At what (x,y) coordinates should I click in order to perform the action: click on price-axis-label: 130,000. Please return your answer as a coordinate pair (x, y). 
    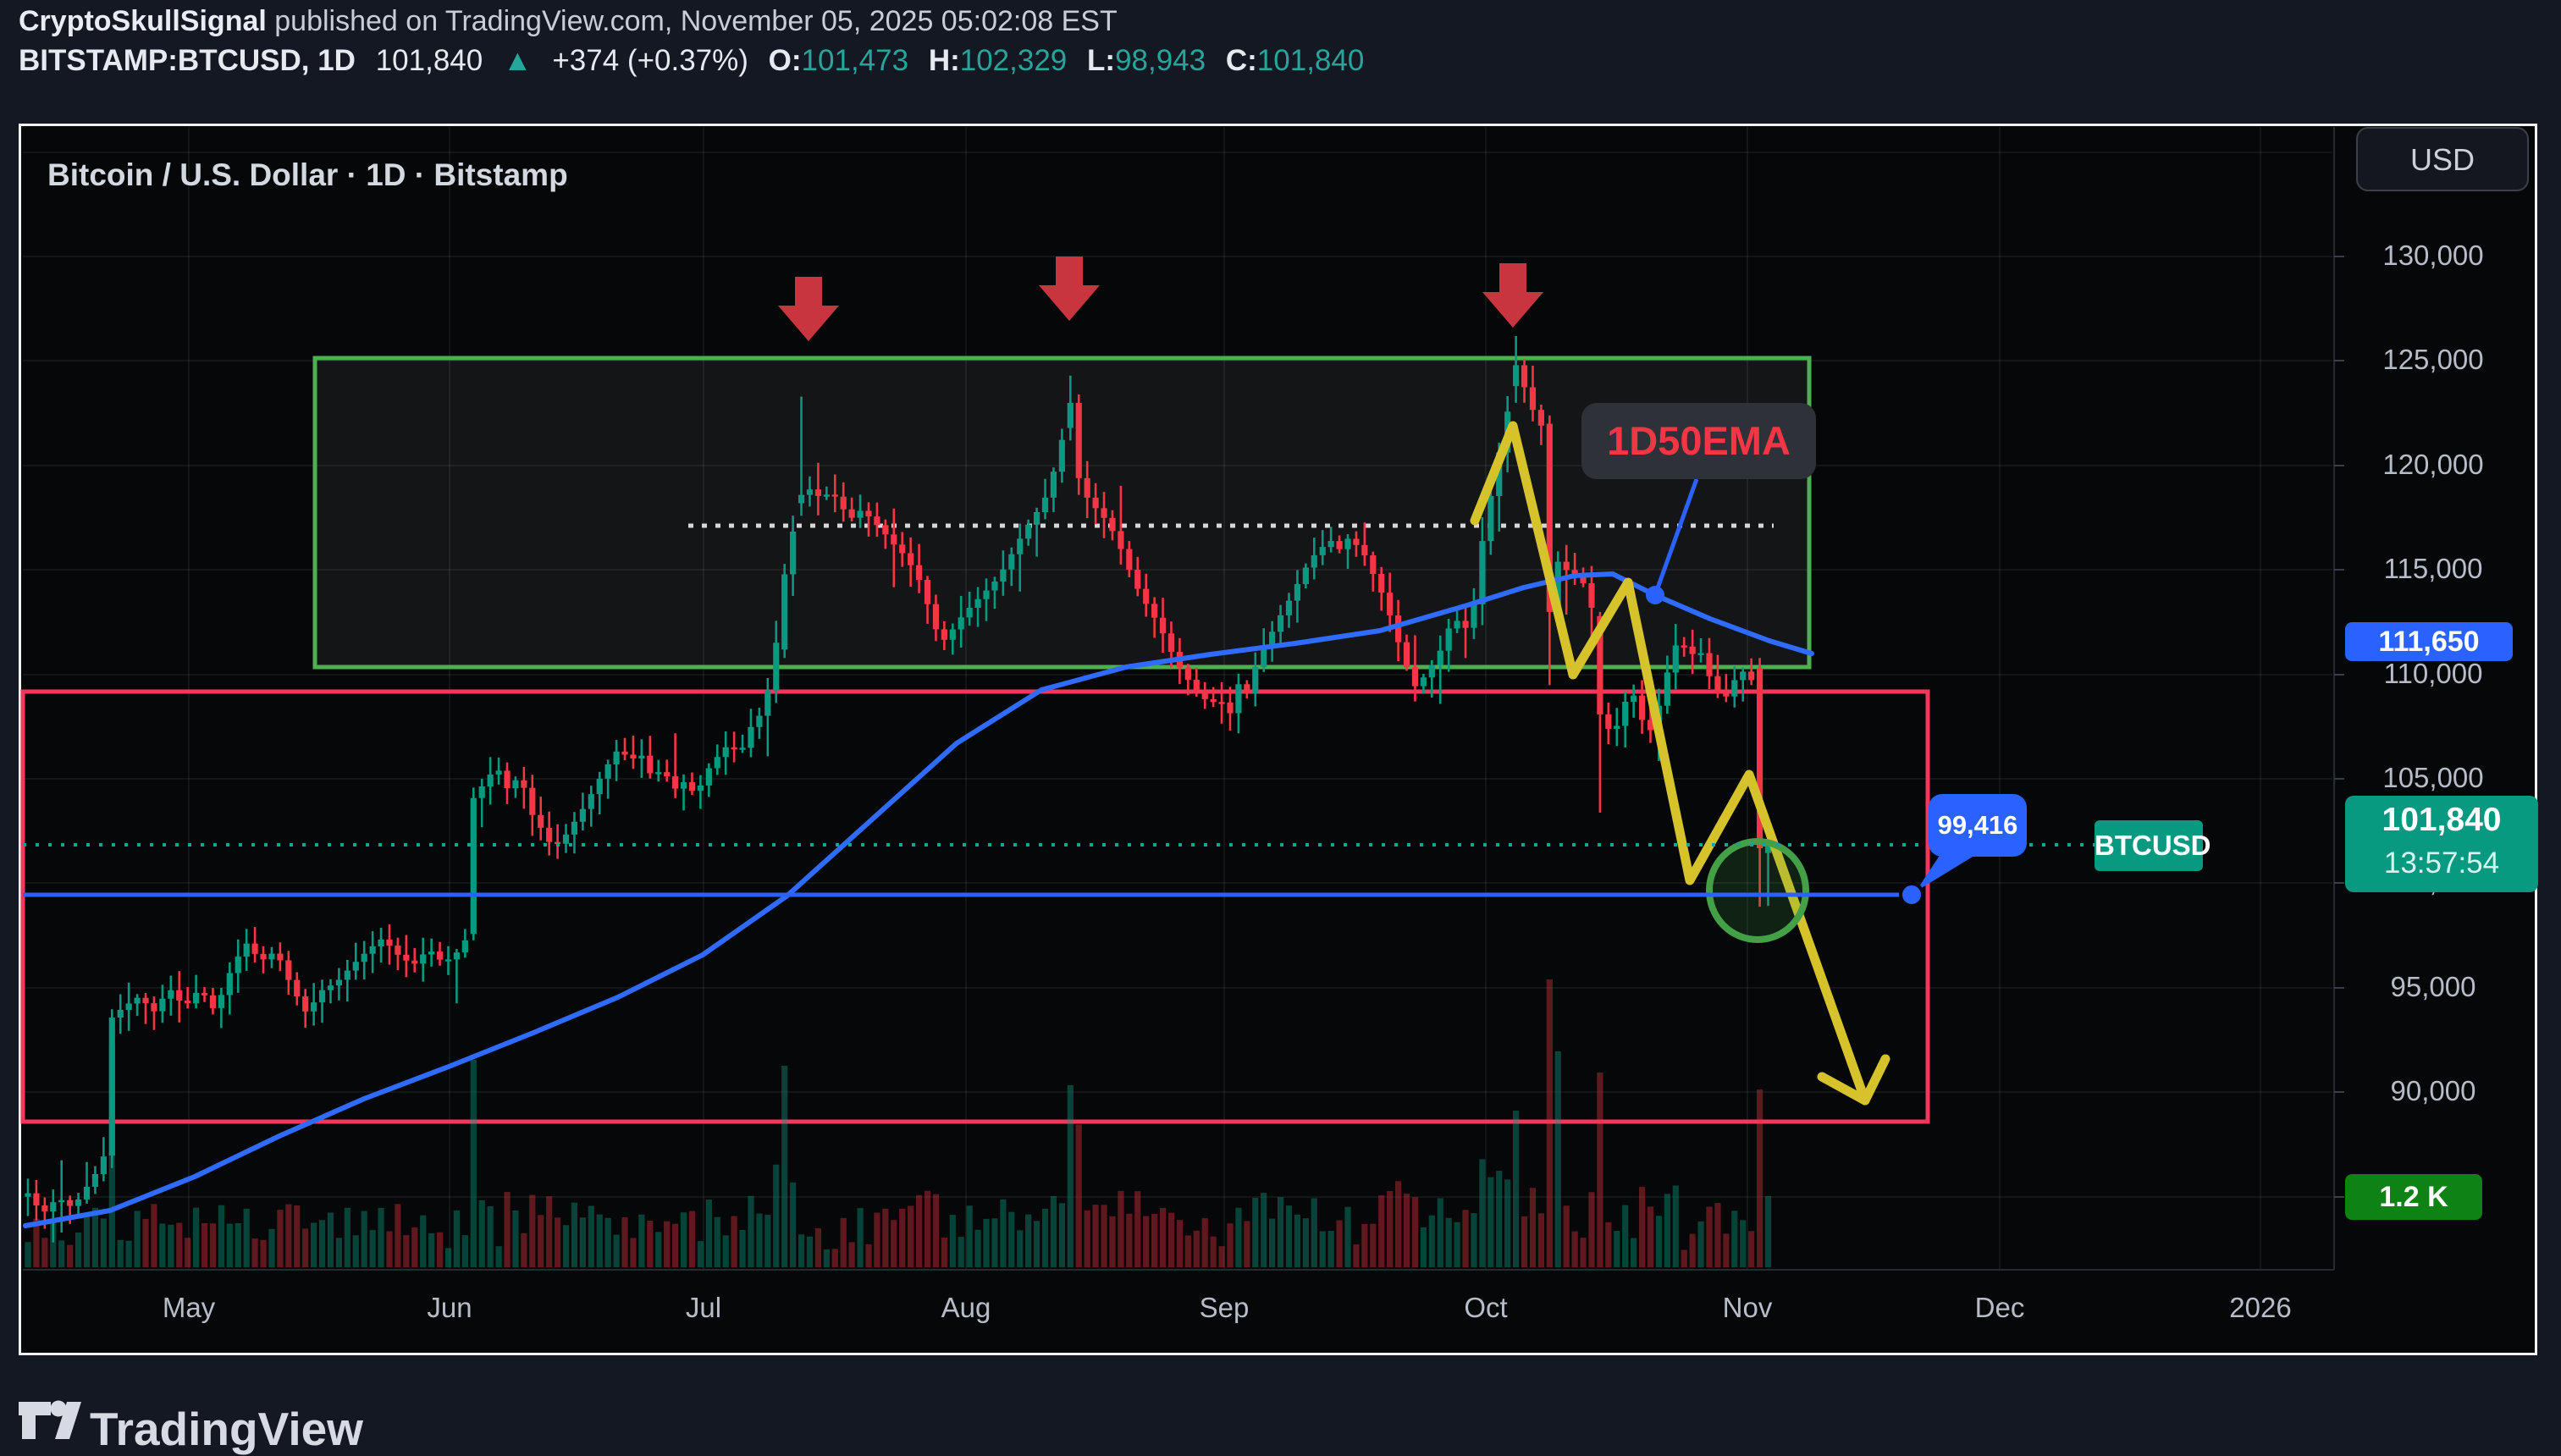
    Looking at the image, I should click on (2433, 256).